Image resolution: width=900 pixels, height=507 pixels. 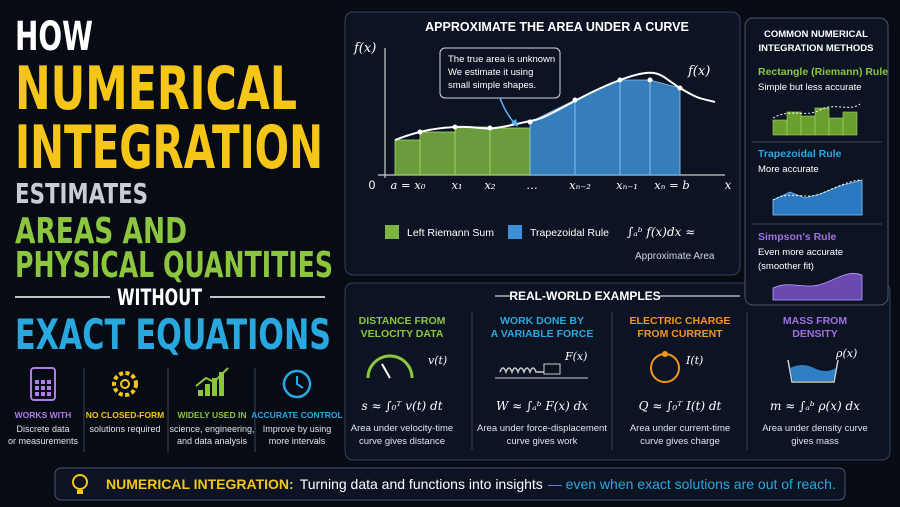 I want to click on curve-label: f(x), so click(x=698, y=71).